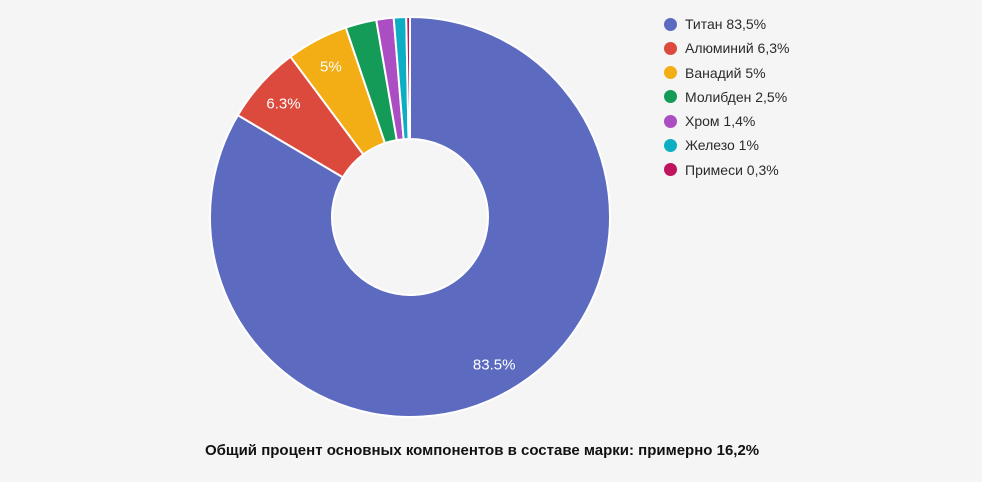 The height and width of the screenshot is (482, 982). I want to click on legend-item-label: Ванадий 5%, so click(725, 72).